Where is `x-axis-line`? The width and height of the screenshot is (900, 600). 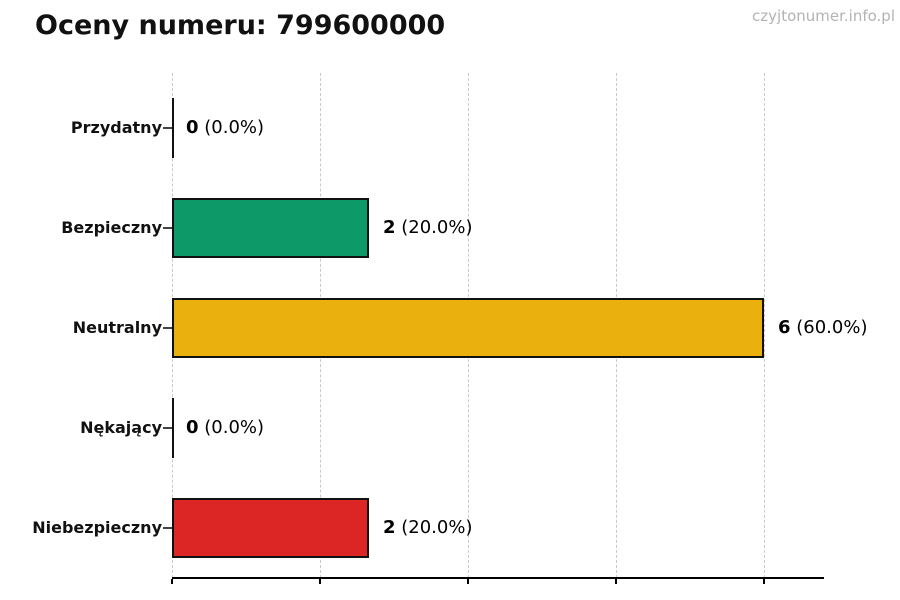 x-axis-line is located at coordinates (498, 578).